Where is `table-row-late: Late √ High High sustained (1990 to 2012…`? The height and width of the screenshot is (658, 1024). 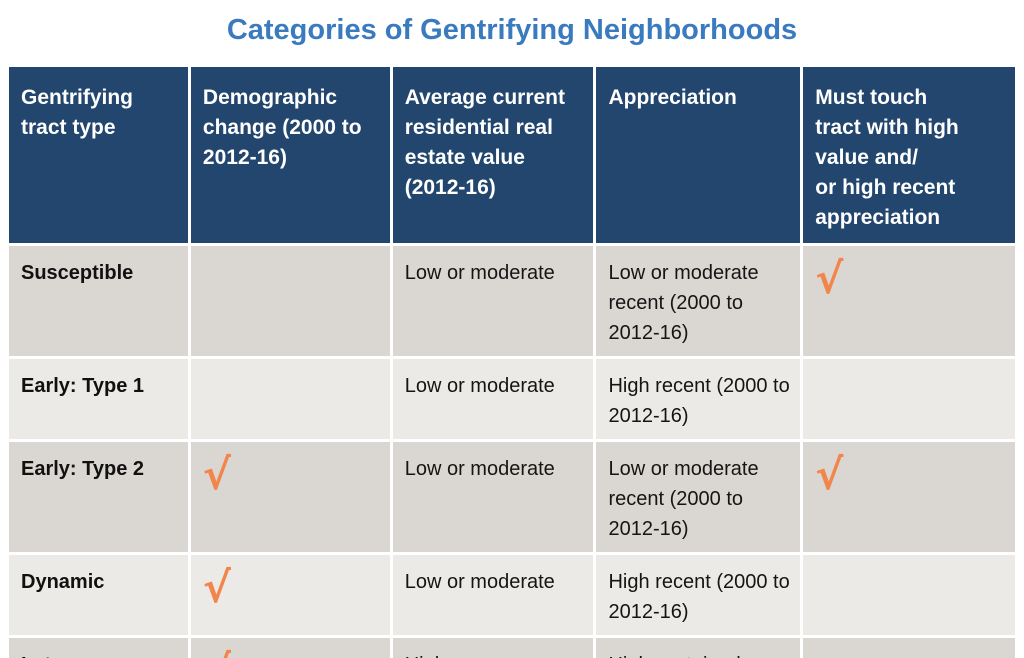 table-row-late: Late √ High High sustained (1990 to 2012… is located at coordinates (512, 648).